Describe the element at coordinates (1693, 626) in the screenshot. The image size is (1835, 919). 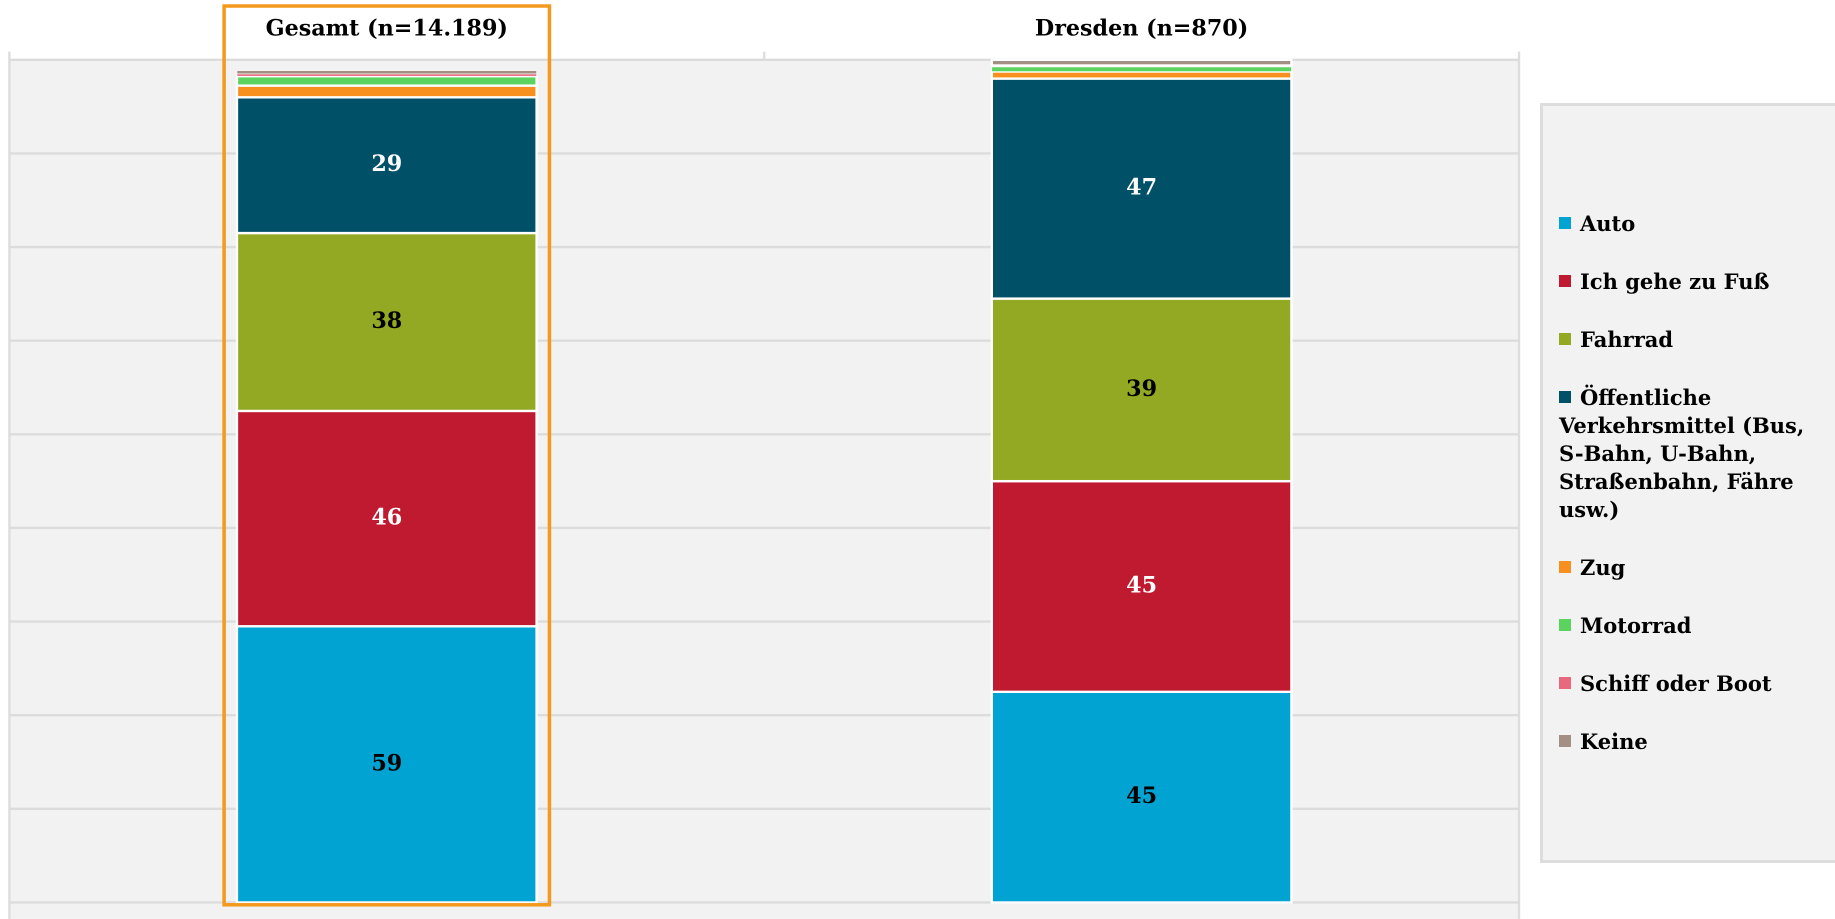
I see `legend-item: Motorrad` at that location.